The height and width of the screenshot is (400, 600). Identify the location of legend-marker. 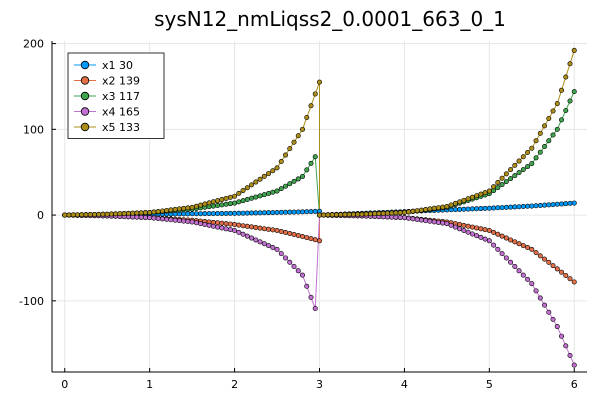
(85, 65).